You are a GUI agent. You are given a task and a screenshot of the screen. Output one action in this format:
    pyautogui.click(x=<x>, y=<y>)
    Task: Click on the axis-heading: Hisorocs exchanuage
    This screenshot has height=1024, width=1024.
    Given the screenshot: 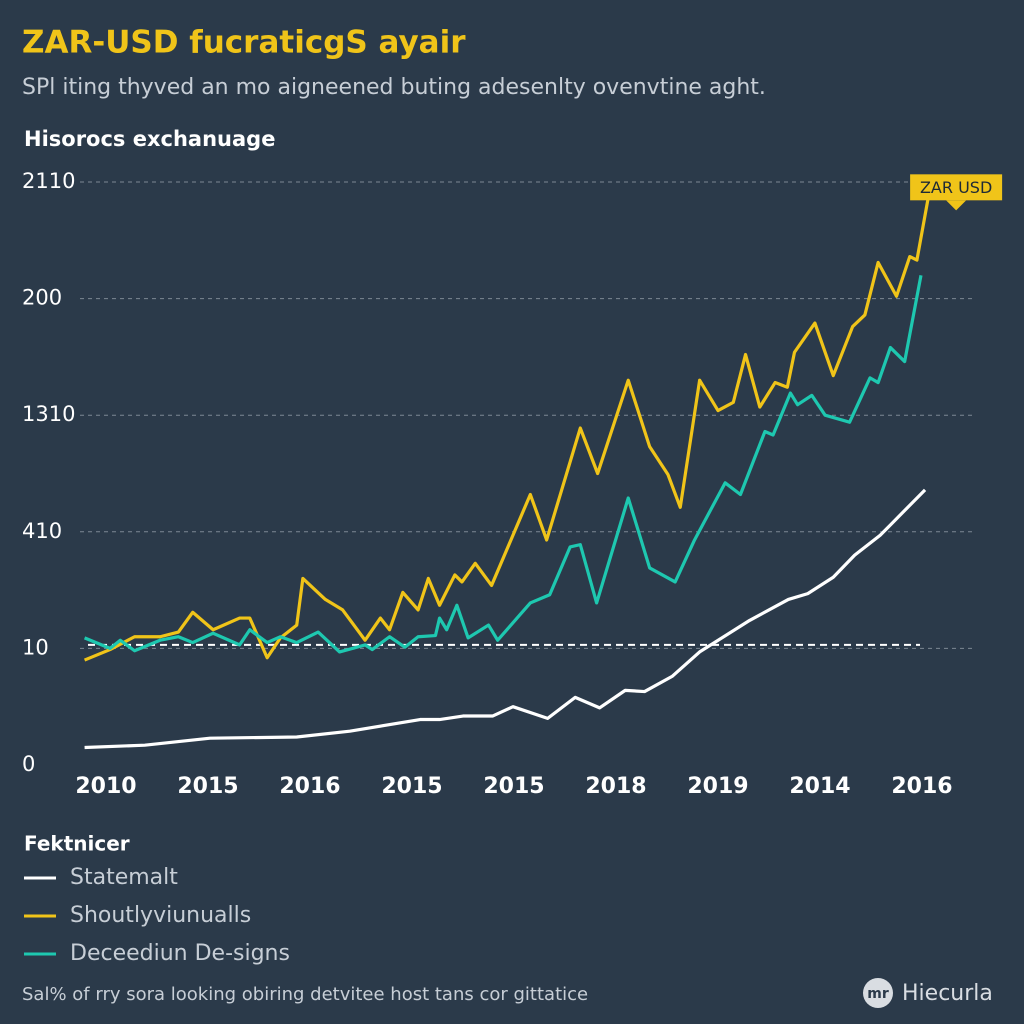 What is the action you would take?
    pyautogui.click(x=149, y=139)
    